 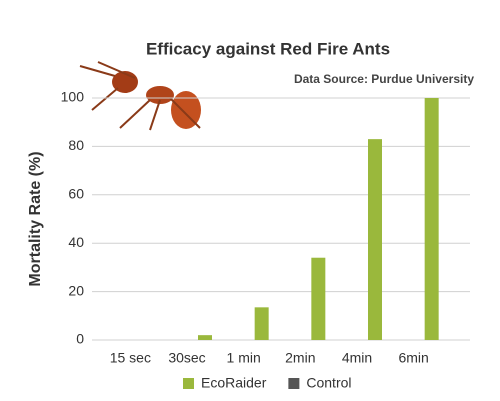 I want to click on x-tick-label: 4min, so click(x=357, y=358).